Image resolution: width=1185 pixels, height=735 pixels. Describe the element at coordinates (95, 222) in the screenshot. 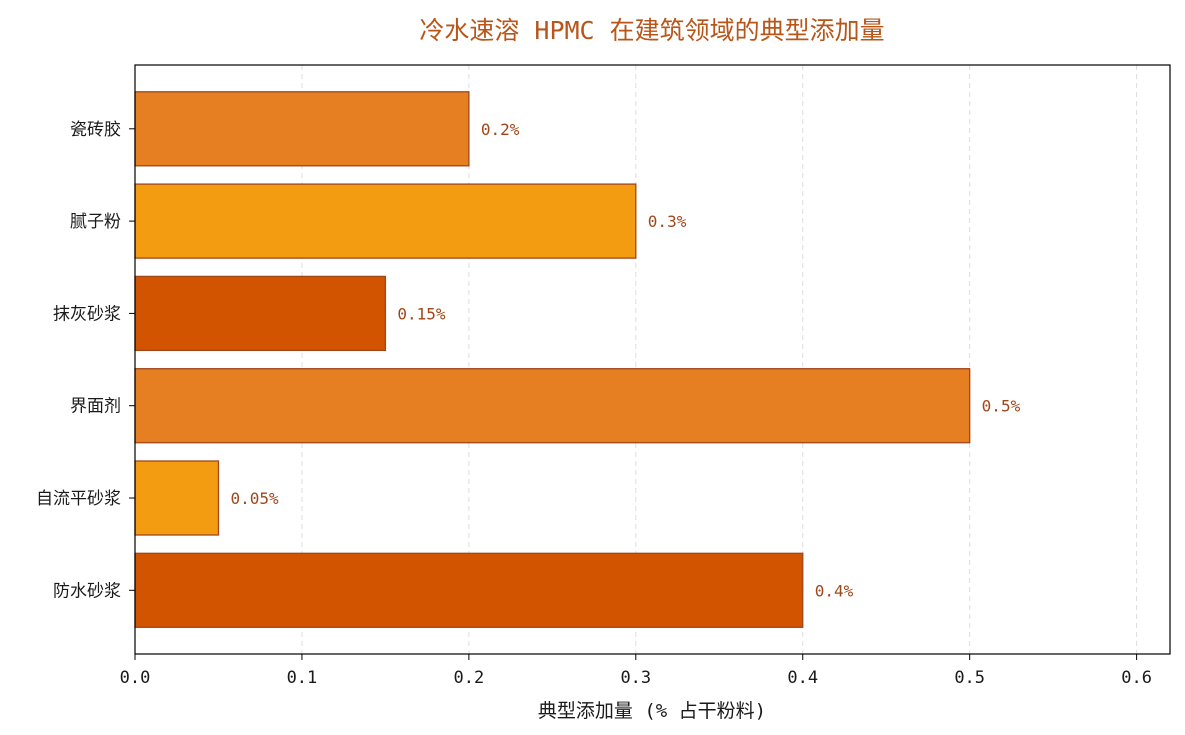

I see `y-tick-label: 腻子粉` at that location.